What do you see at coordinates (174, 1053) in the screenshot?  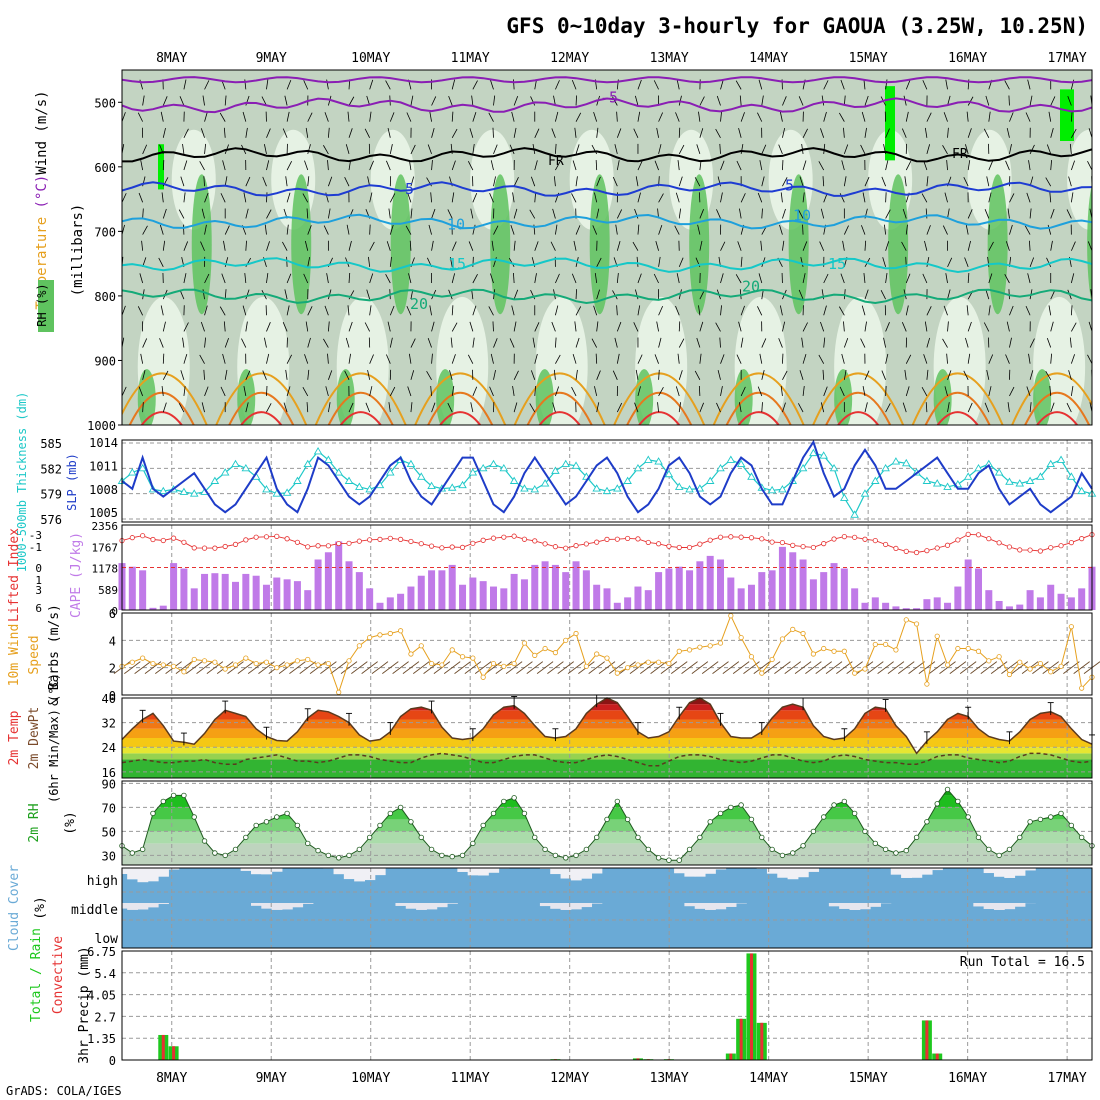 I see `precip-convective-bar` at bounding box center [174, 1053].